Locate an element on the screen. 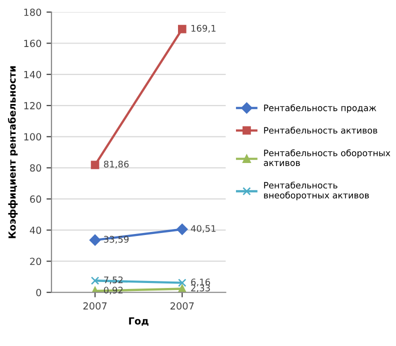  legend-label: Рентабельность продаж is located at coordinates (320, 108).